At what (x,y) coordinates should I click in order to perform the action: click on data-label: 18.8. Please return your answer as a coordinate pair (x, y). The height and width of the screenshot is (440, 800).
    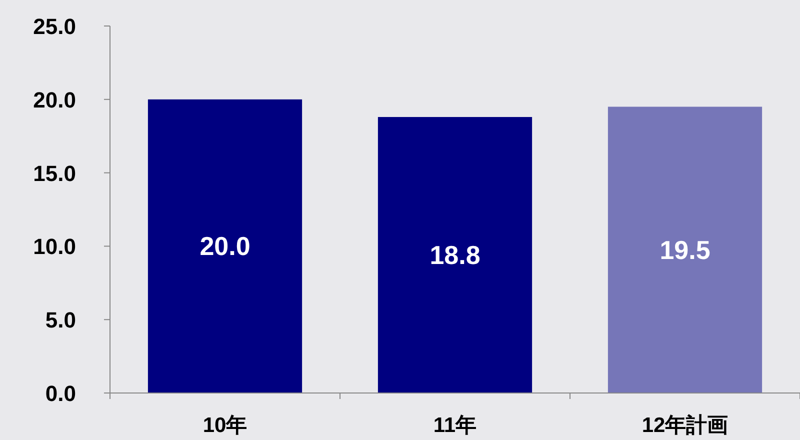
    Looking at the image, I should click on (455, 255).